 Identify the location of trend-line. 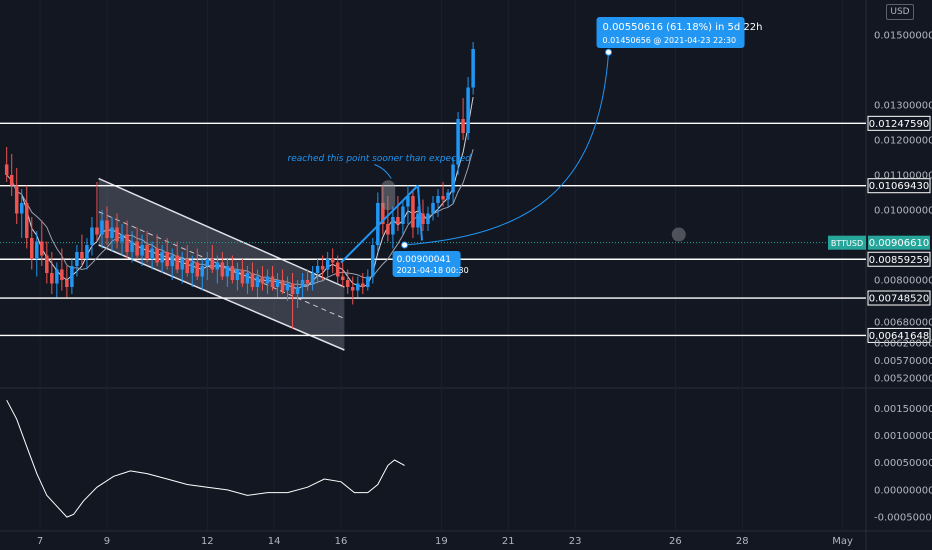
(379, 224).